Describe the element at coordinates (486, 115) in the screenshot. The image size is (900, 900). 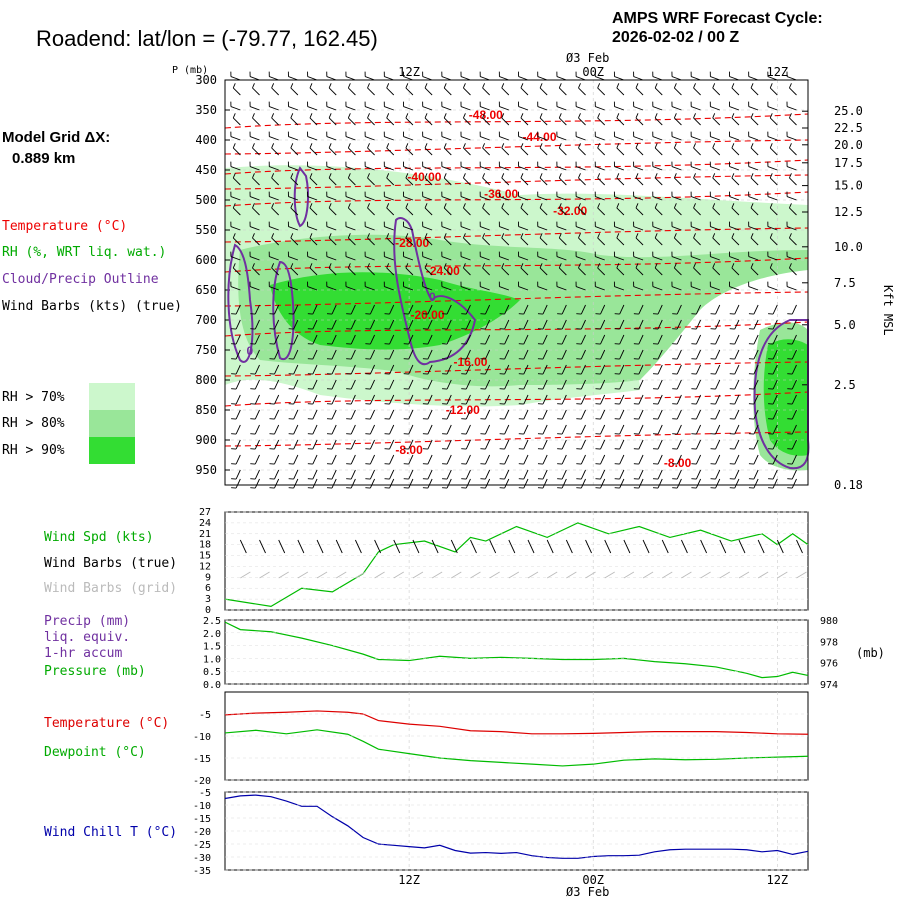
I see `isotherm-label: -48.00` at that location.